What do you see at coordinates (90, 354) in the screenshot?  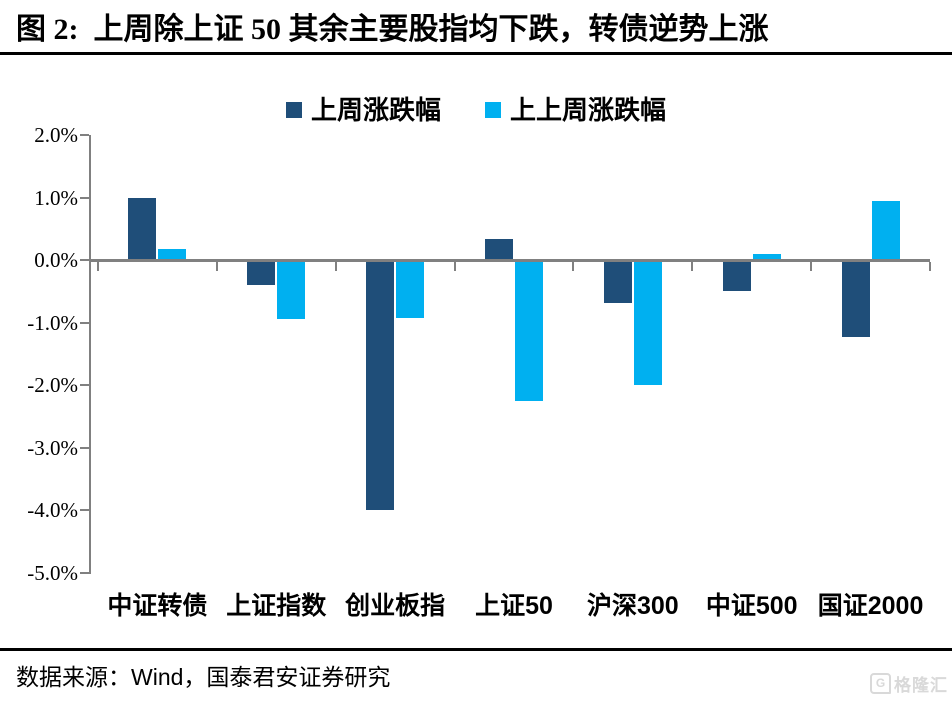 I see `y-axis-line` at bounding box center [90, 354].